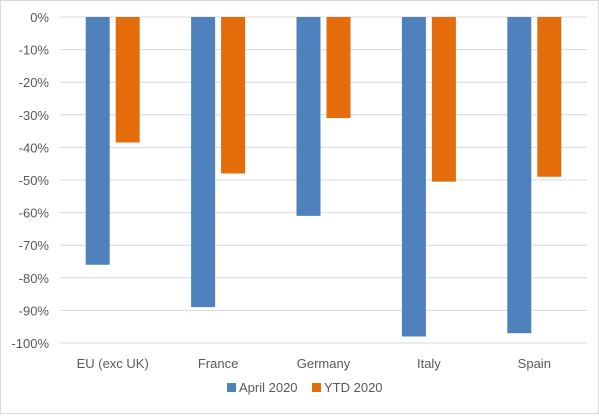 The image size is (599, 418). Describe the element at coordinates (113, 363) in the screenshot. I see `x-category-label: EU (exc UK)` at that location.